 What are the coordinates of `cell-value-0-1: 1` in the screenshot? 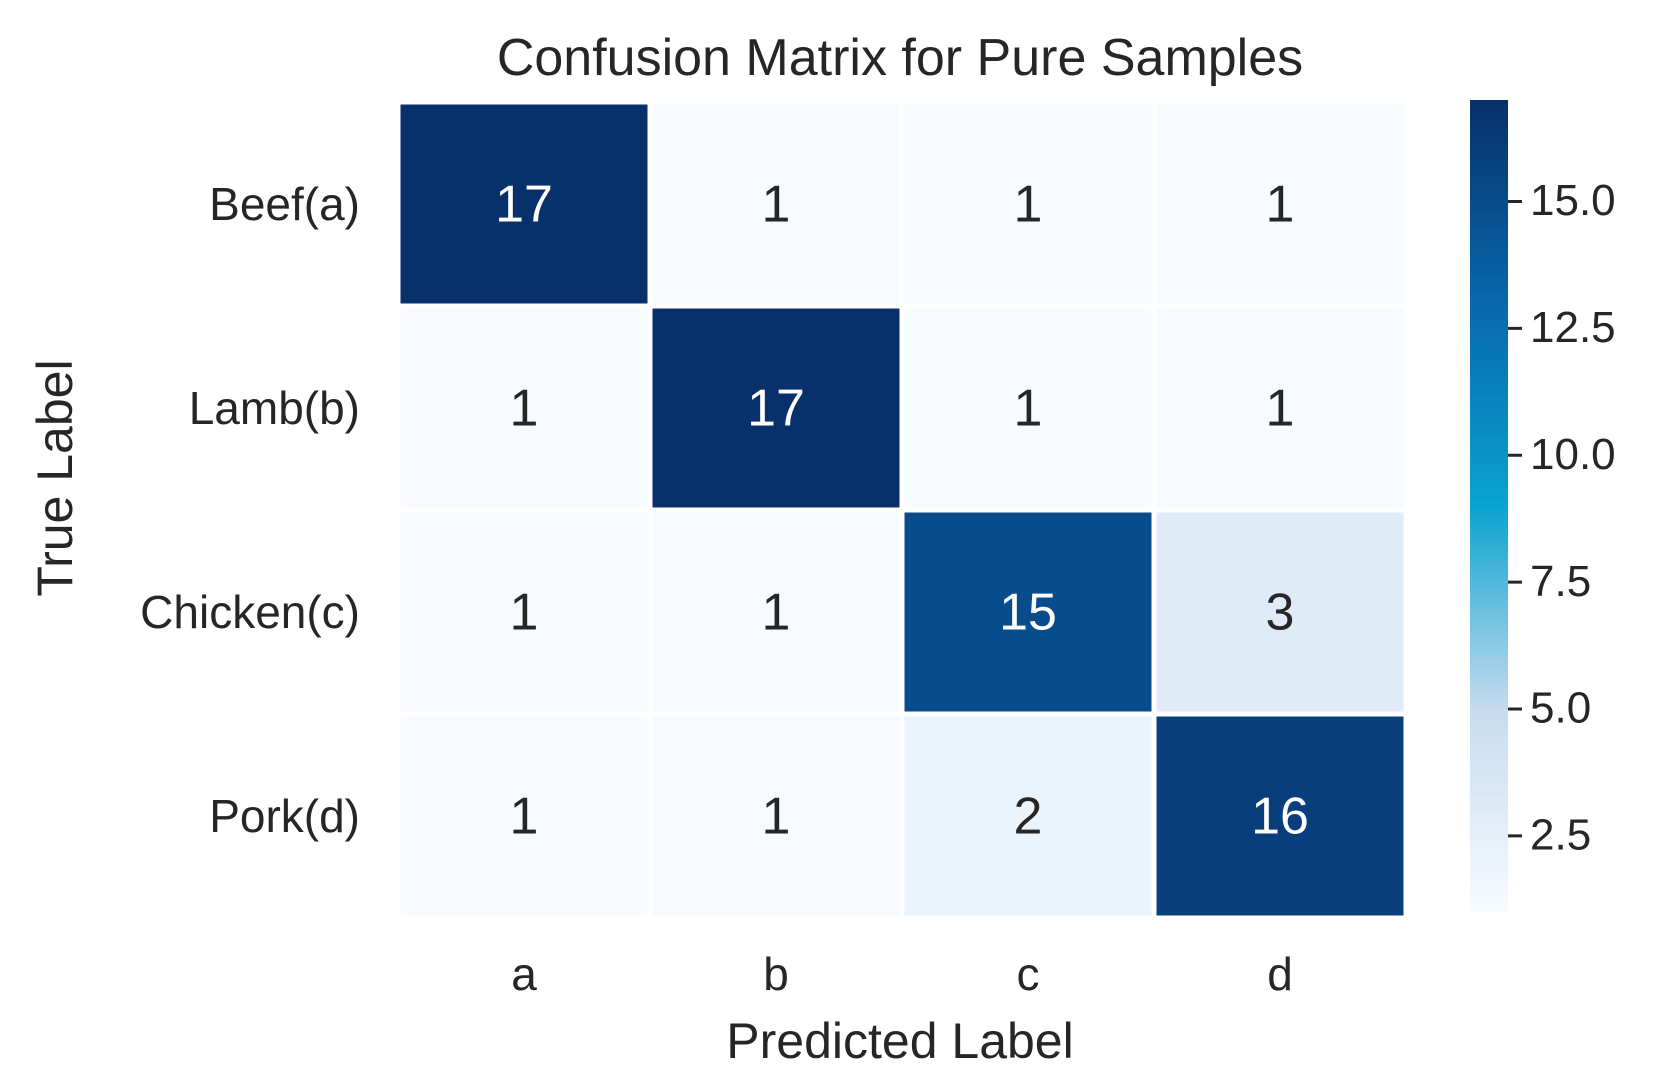 It's located at (776, 205).